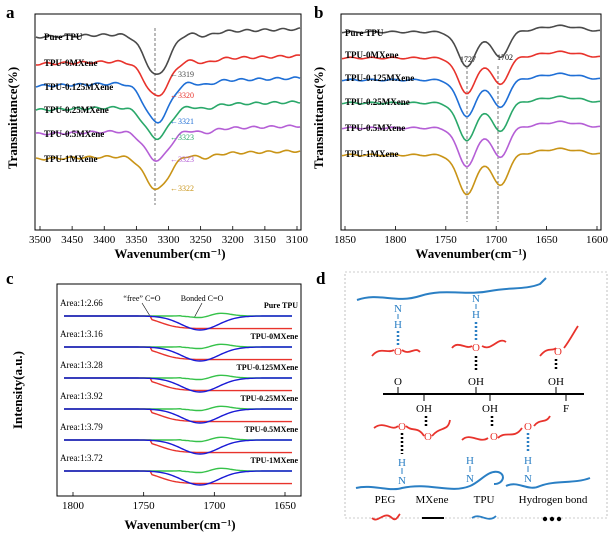 The height and width of the screenshot is (537, 614). What do you see at coordinates (558, 352) in the screenshot?
I see `atom-o-top-3: O` at bounding box center [558, 352].